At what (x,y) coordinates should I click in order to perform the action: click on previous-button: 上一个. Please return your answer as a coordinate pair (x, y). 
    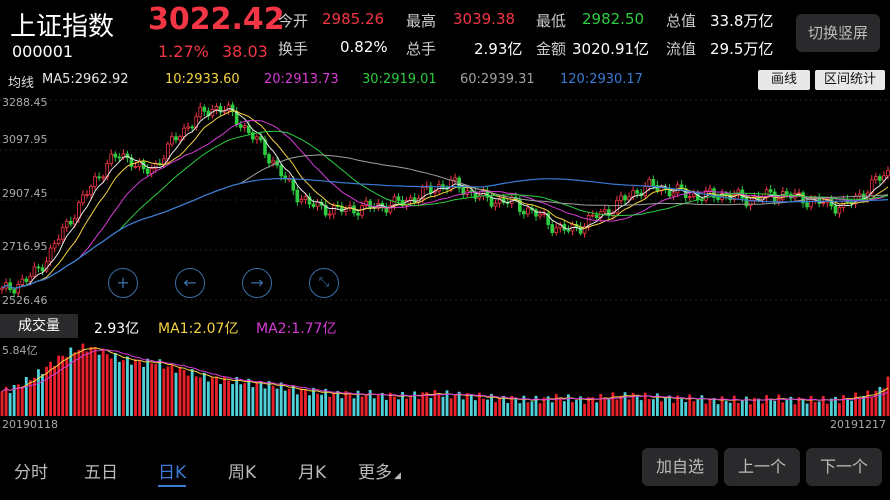
    Looking at the image, I should click on (762, 467).